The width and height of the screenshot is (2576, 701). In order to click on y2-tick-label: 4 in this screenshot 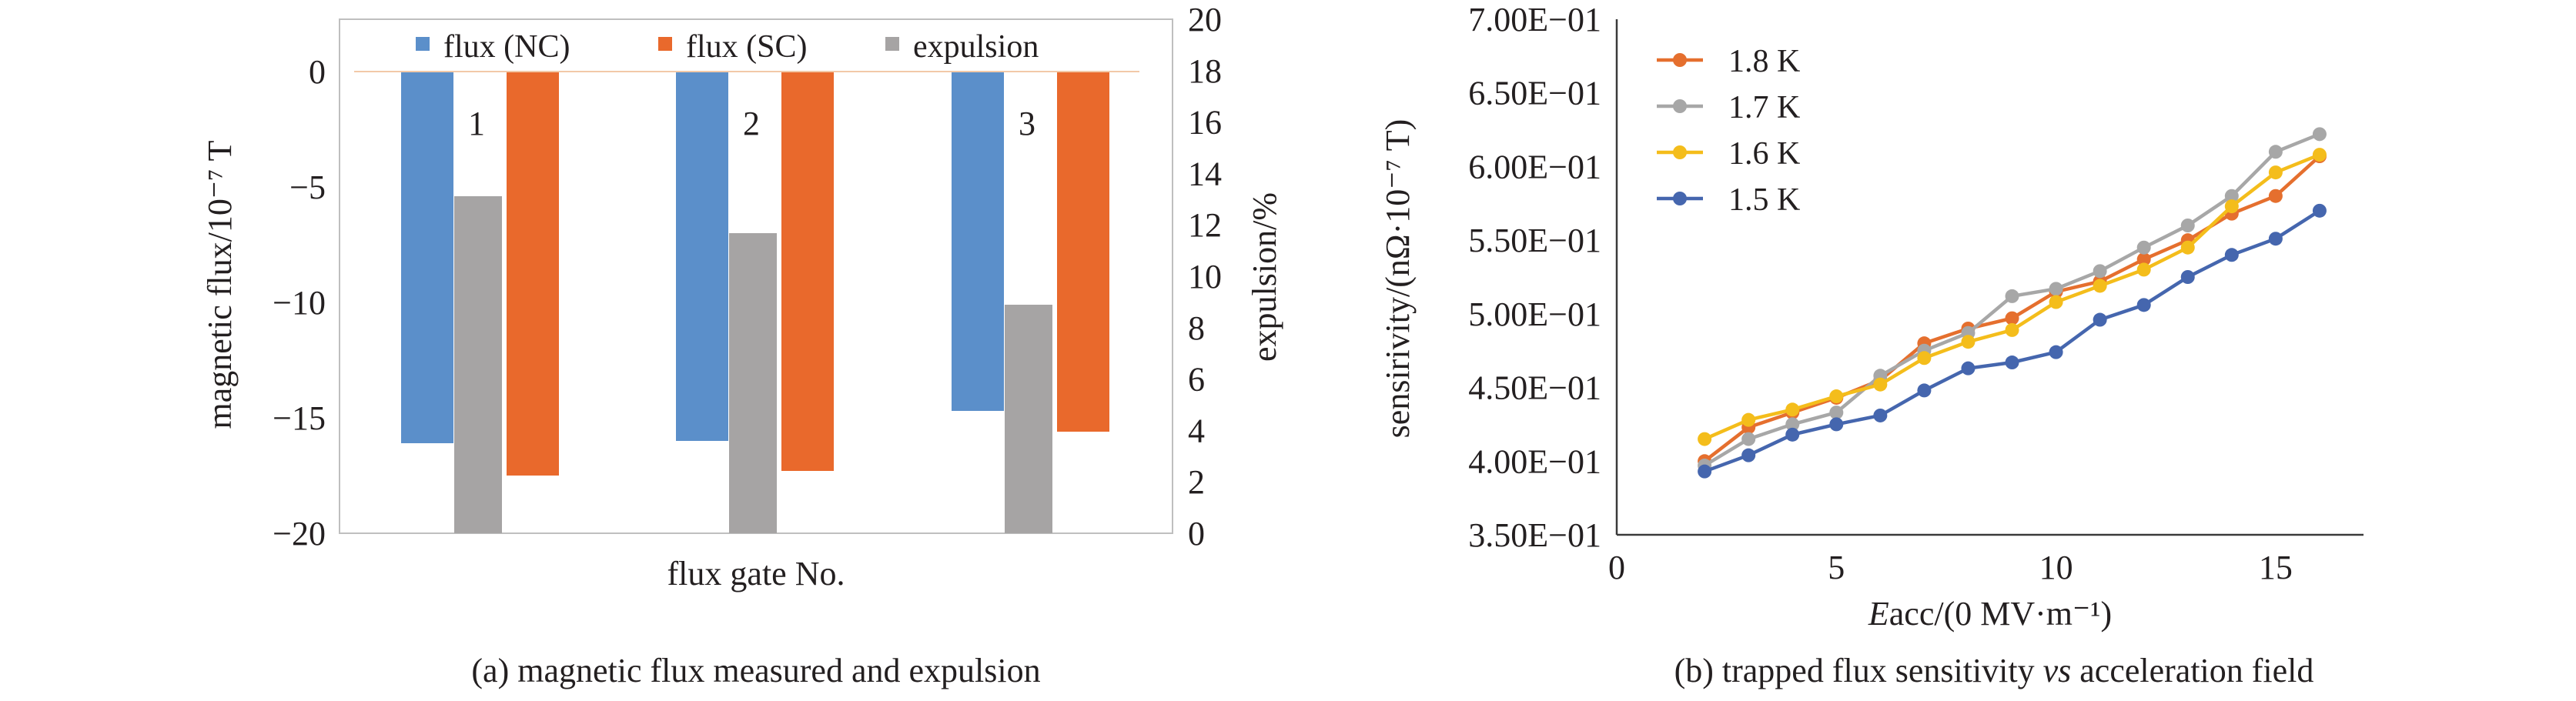, I will do `click(1196, 430)`.